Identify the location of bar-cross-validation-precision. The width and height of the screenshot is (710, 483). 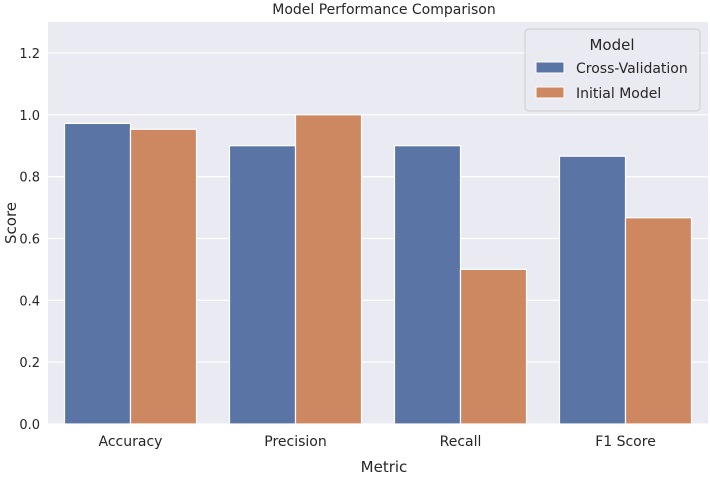
(262, 285).